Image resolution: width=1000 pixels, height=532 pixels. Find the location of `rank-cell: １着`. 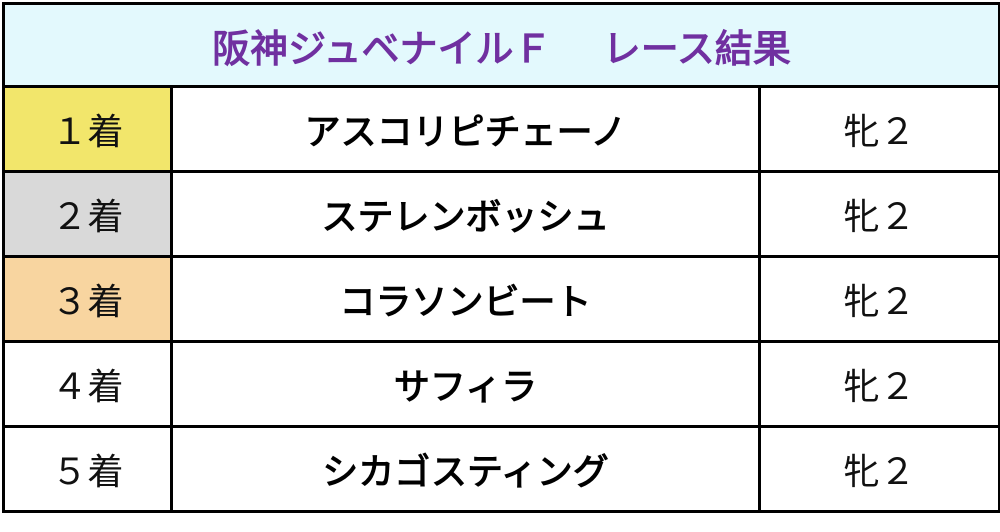

rank-cell: １着 is located at coordinates (87, 129).